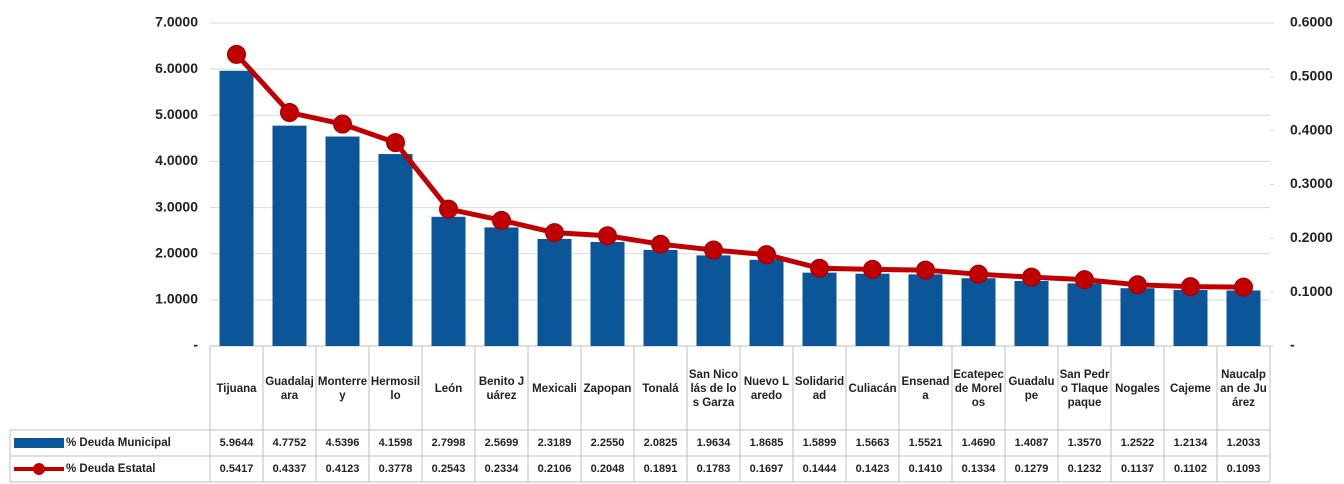  What do you see at coordinates (448, 469) in the screenshot?
I see `table-value: 0.2543` at bounding box center [448, 469].